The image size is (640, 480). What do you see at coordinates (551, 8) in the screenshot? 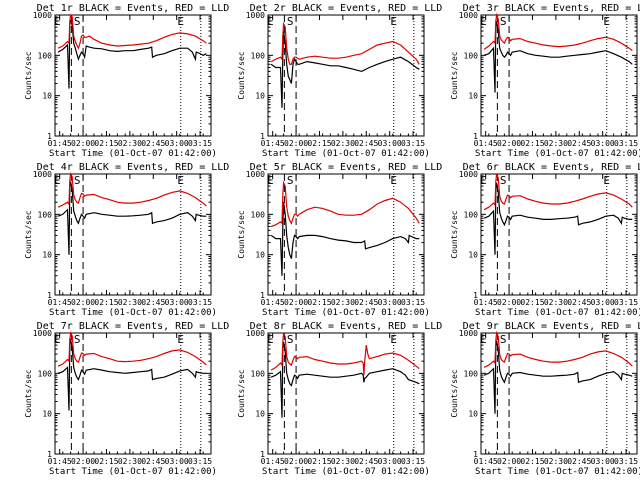
I see `panel-title: Det 3r BLACK = Events, RED = LLD` at bounding box center [551, 8].